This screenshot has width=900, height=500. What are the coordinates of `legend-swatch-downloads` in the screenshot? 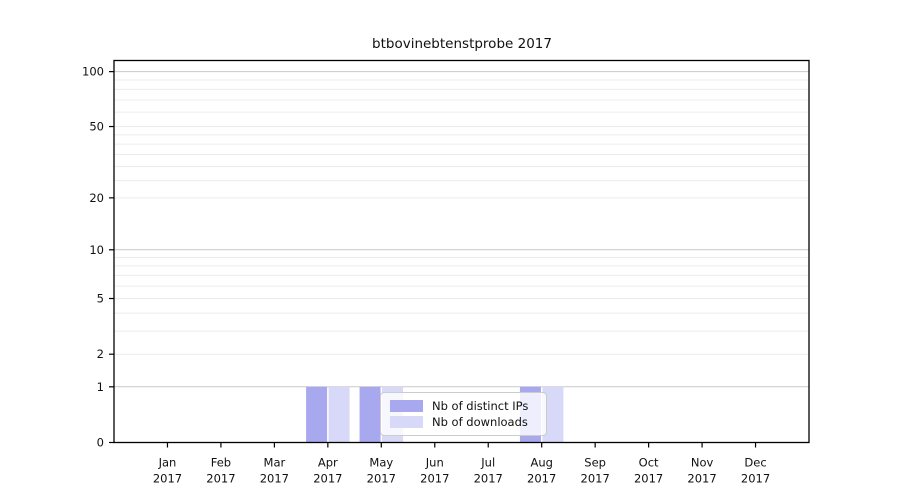 It's located at (406, 422).